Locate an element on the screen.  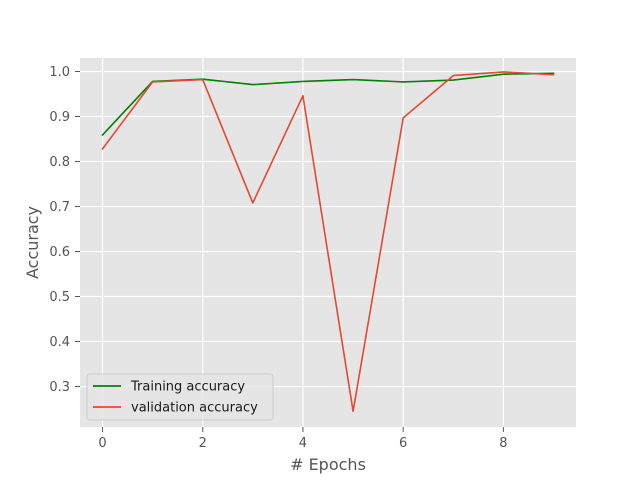
y-tick-label: 0.9 is located at coordinates (59, 117).